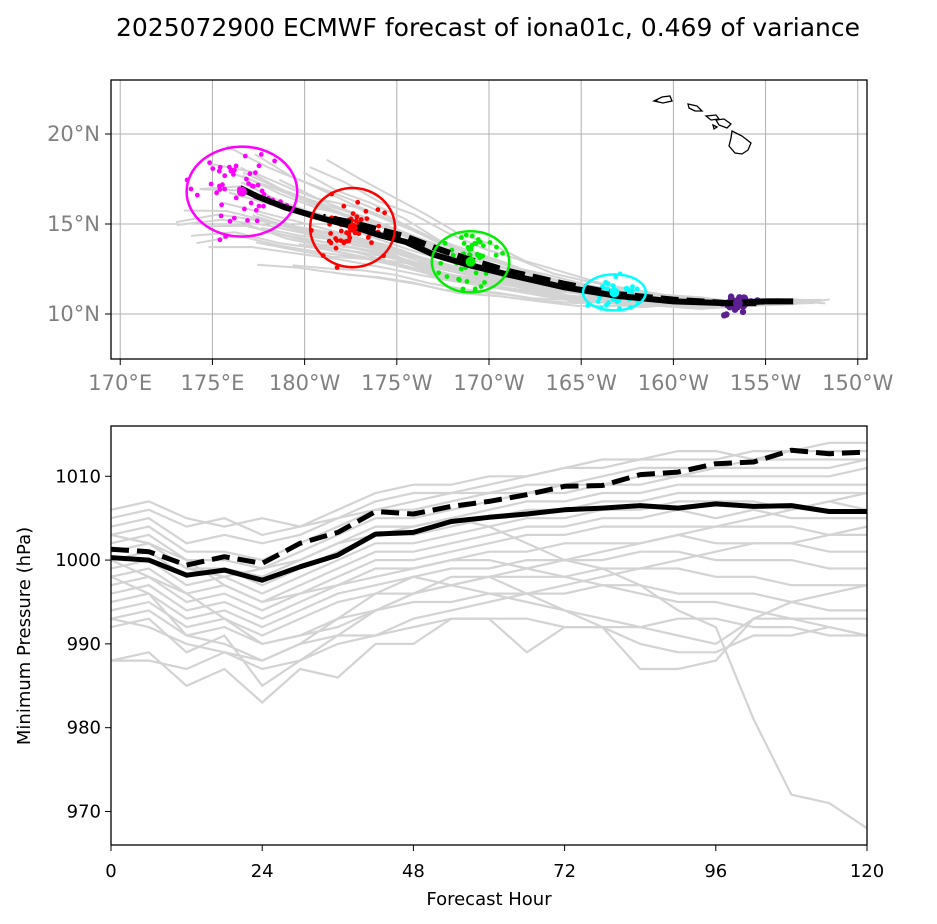  What do you see at coordinates (494, 863) in the screenshot?
I see `pressure-x-ticks: 0 24 48 72 96 120` at bounding box center [494, 863].